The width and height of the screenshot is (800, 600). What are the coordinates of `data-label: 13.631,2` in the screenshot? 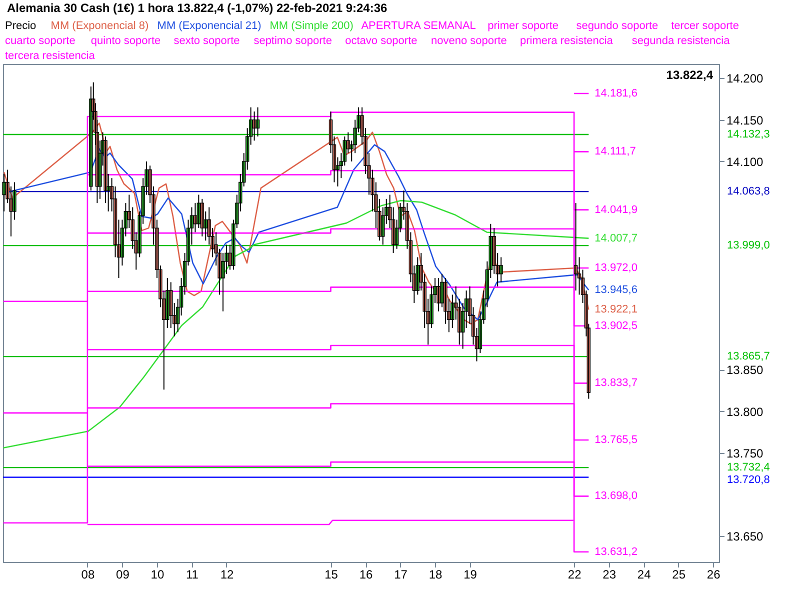 It's located at (616, 552).